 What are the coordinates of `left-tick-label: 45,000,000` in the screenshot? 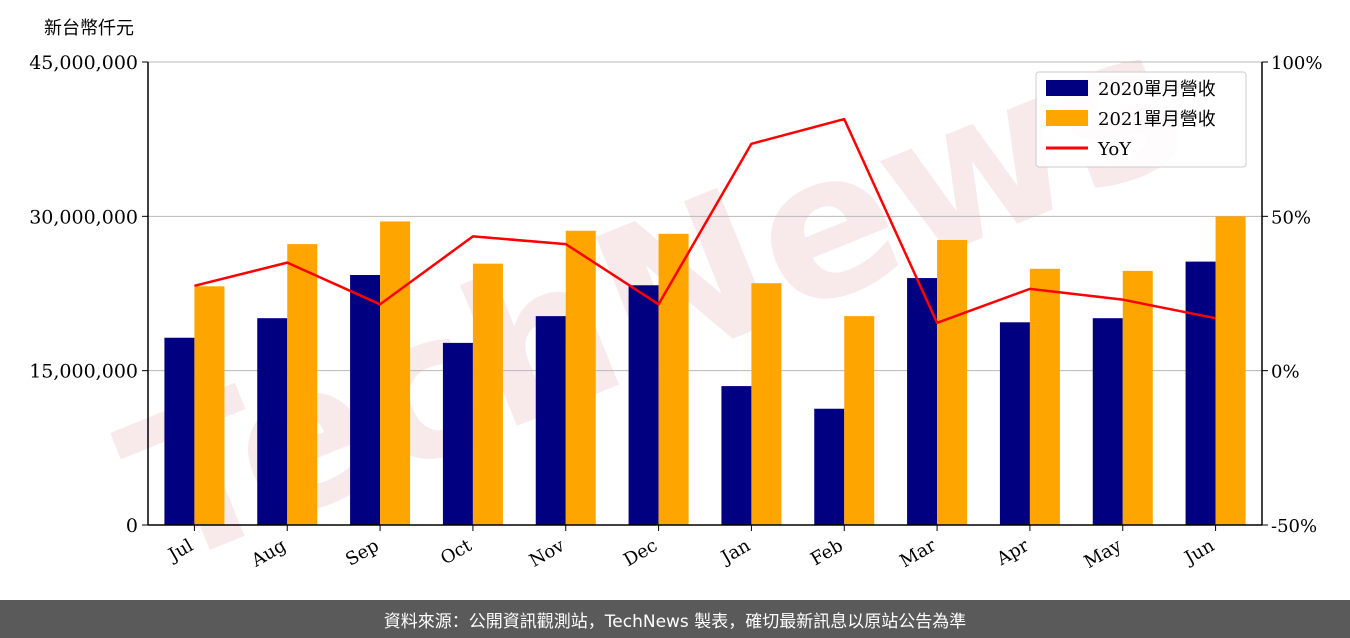 It's located at (83, 63).